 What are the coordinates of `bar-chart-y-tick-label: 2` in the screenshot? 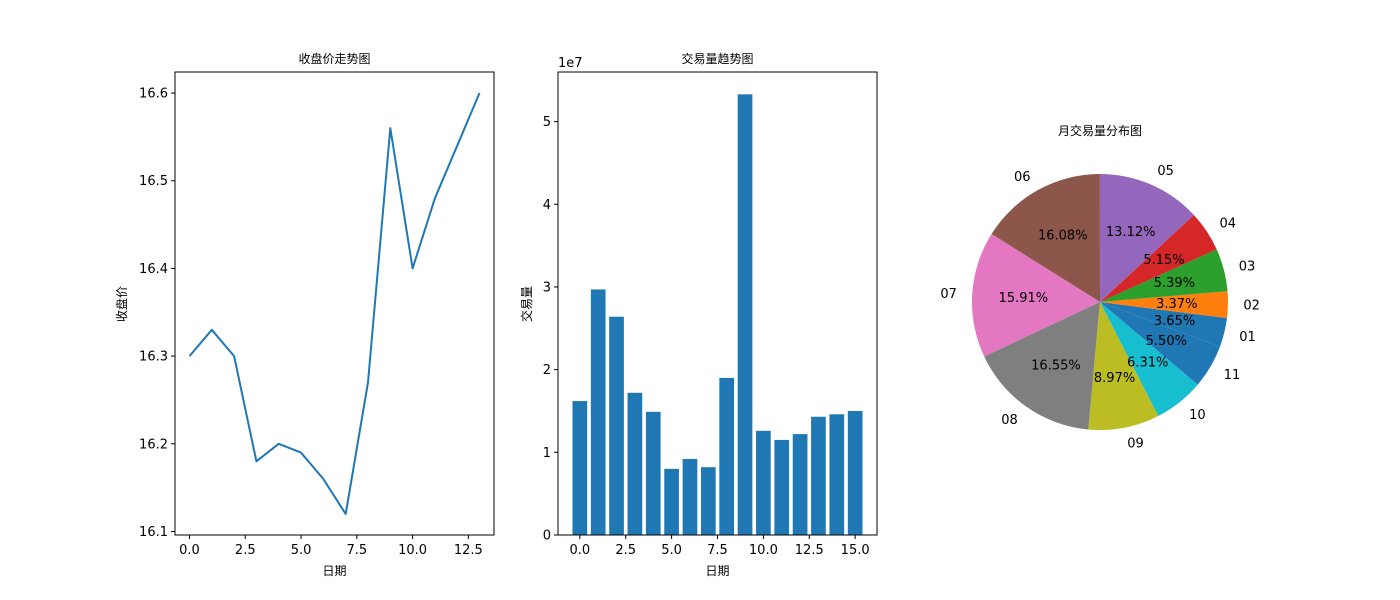 It's located at (547, 370).